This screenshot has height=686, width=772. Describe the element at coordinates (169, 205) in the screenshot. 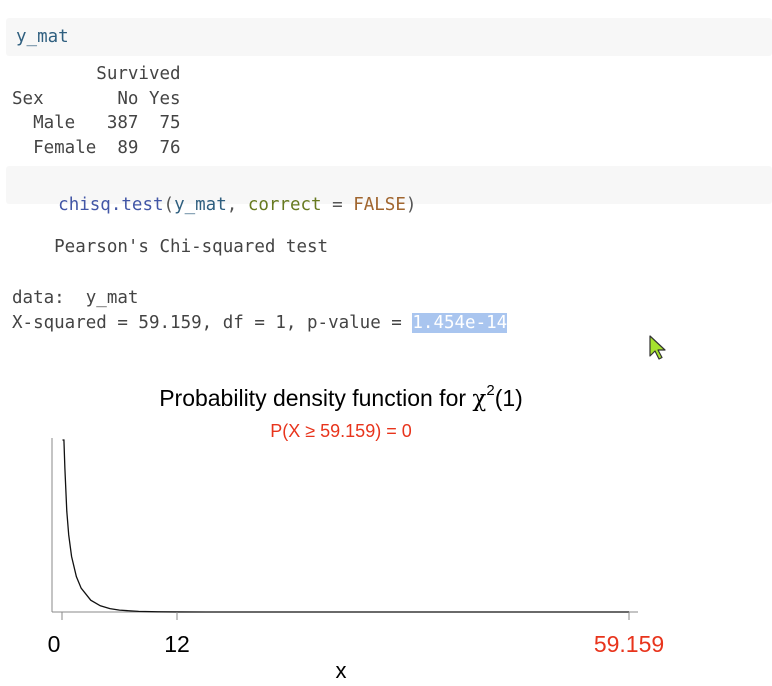

I see `code-open-paren: (` at that location.